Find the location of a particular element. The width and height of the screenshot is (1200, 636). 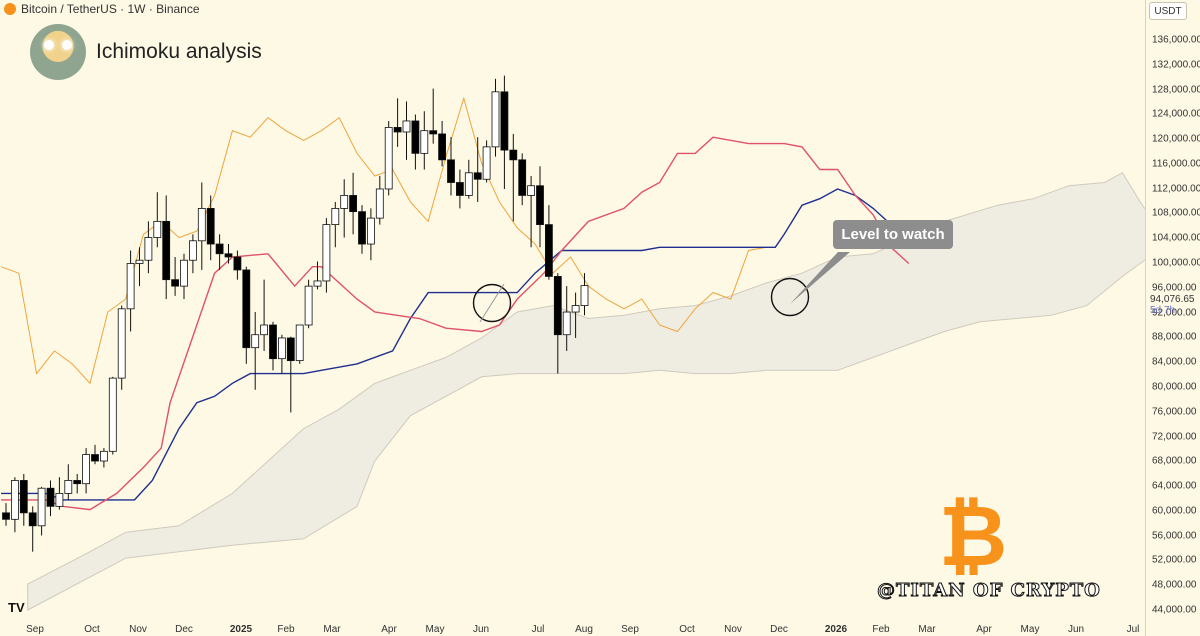

time-tick-label: 2025 is located at coordinates (241, 629).